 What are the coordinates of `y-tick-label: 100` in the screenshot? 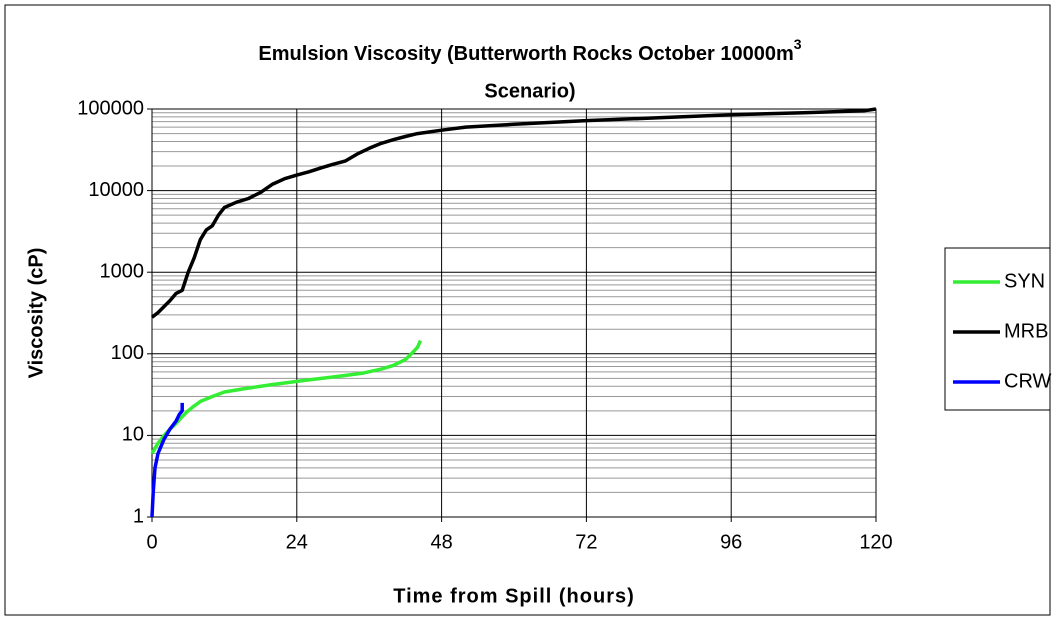 It's located at (127, 353).